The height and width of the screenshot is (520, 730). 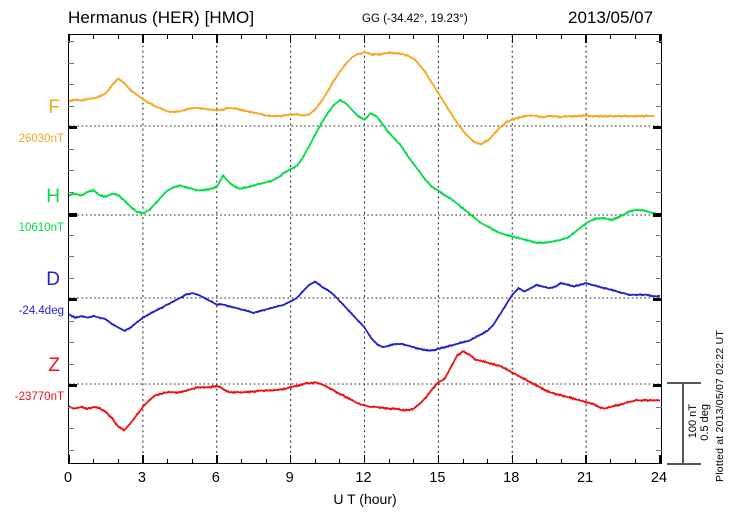 What do you see at coordinates (39, 397) in the screenshot?
I see `component-value-Z: -23770nT` at bounding box center [39, 397].